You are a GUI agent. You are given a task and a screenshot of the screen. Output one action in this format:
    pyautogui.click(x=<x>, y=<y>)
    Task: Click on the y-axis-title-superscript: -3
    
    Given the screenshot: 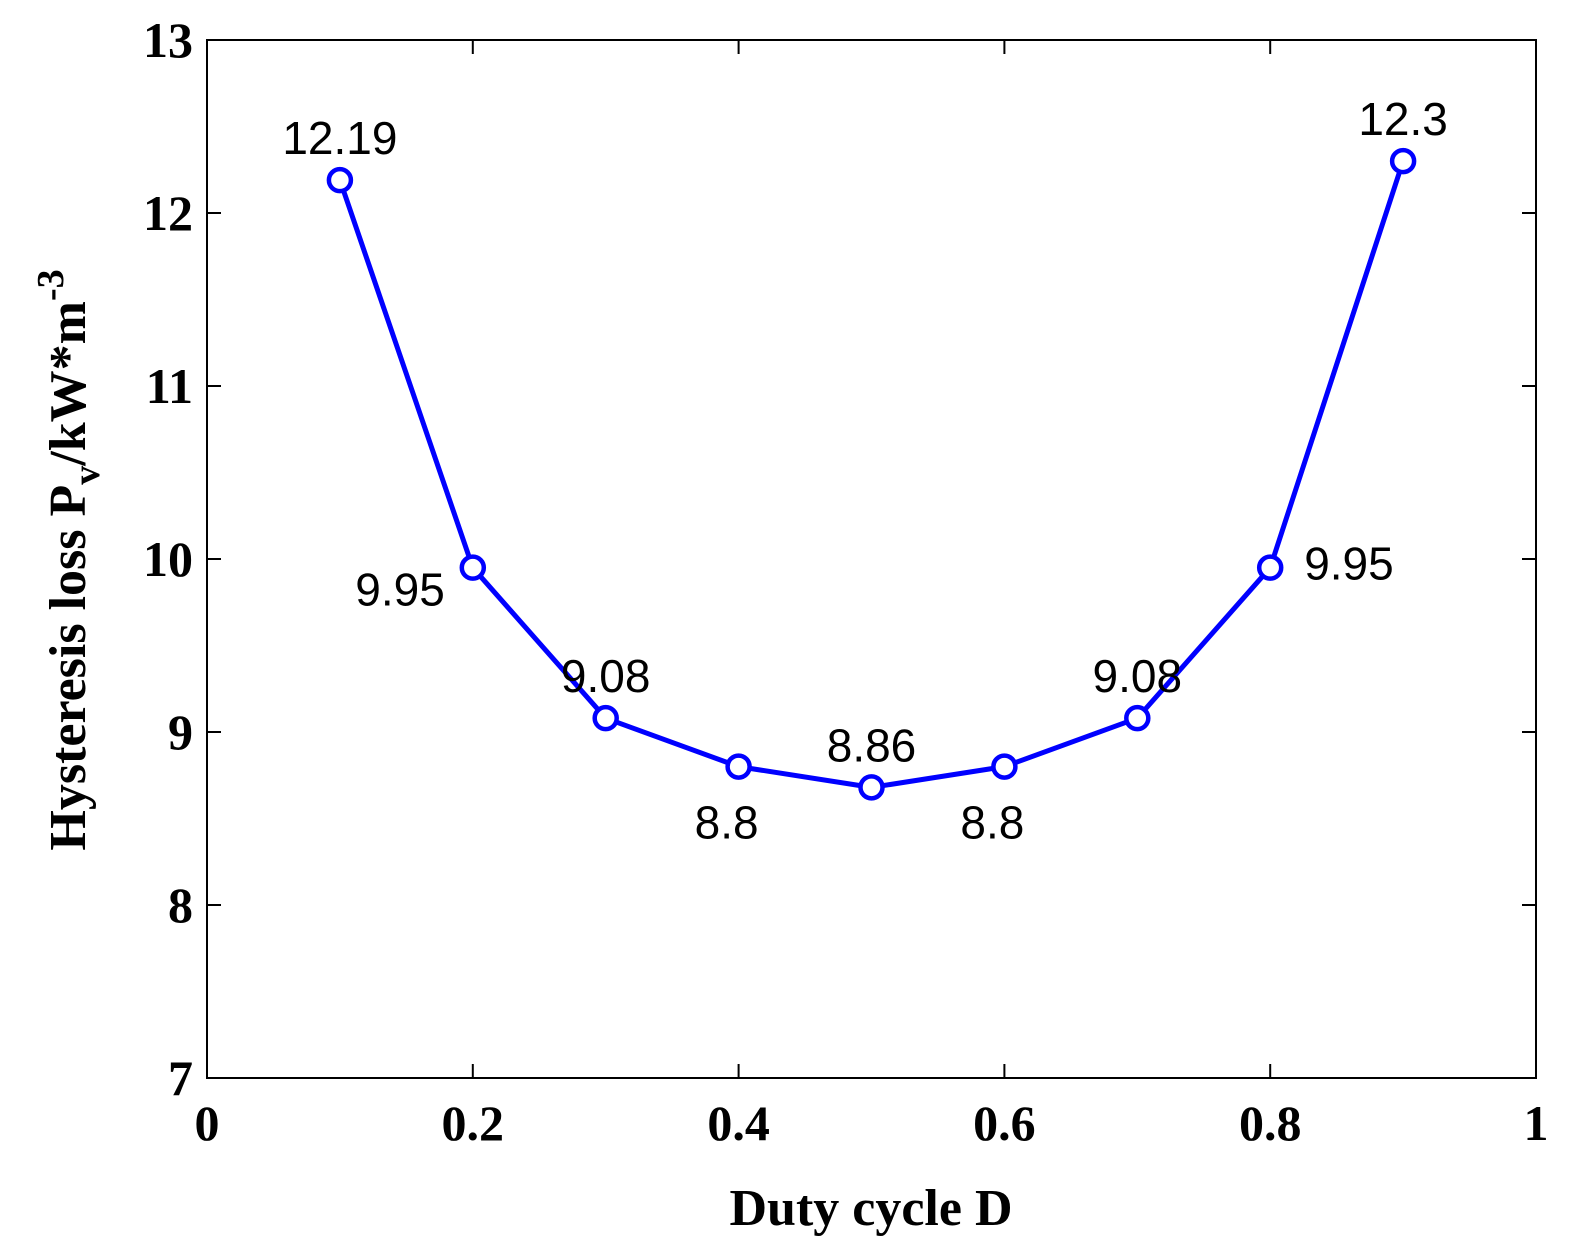 What is the action you would take?
    pyautogui.click(x=51, y=285)
    